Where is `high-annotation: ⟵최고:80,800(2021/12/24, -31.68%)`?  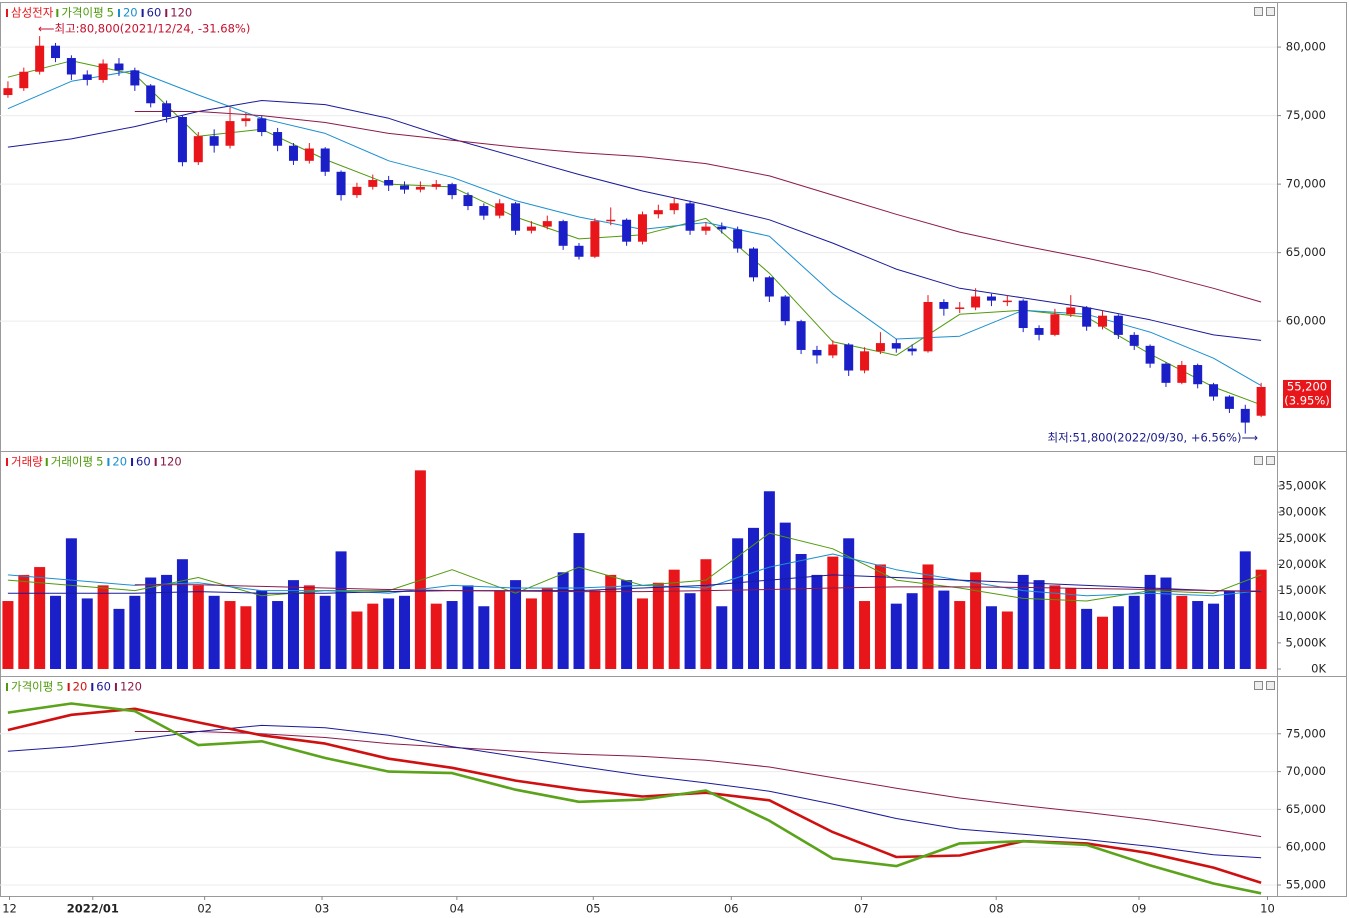
high-annotation: ⟵최고:80,800(2021/12/24, -31.68%) is located at coordinates (144, 29).